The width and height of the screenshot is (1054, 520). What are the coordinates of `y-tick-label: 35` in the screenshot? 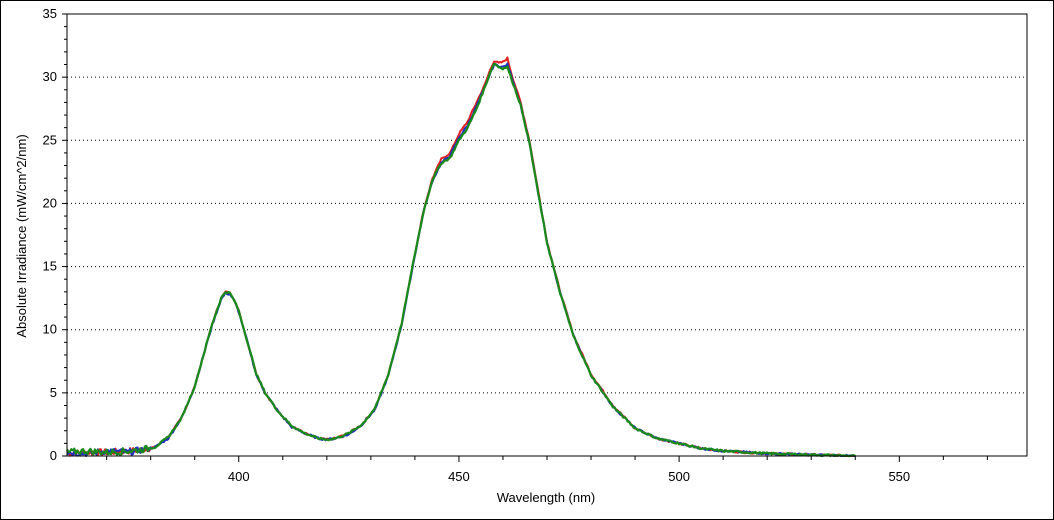 It's located at (50, 13).